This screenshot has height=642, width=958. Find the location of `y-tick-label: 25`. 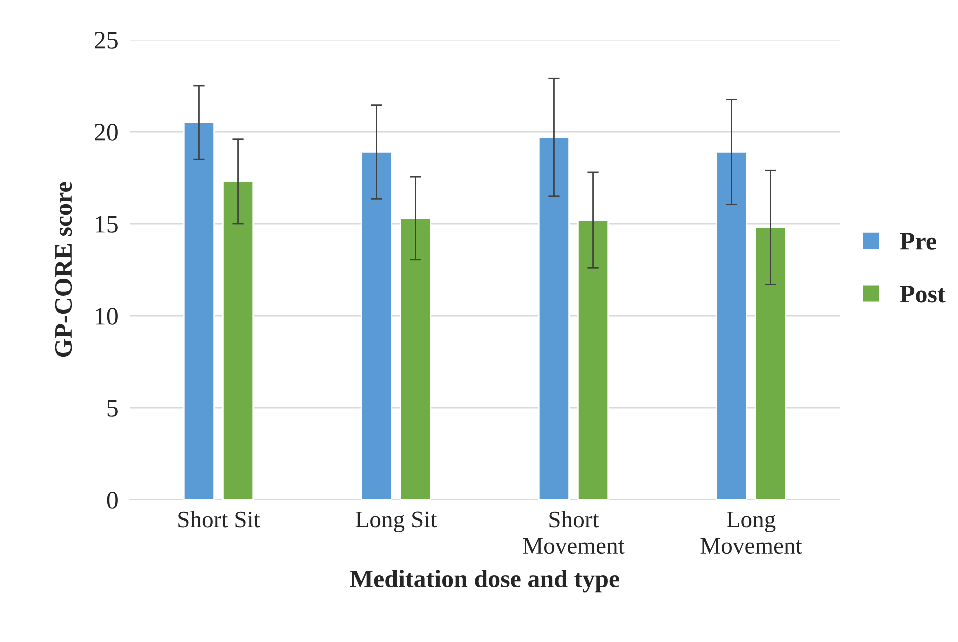

y-tick-label: 25 is located at coordinates (106, 40).